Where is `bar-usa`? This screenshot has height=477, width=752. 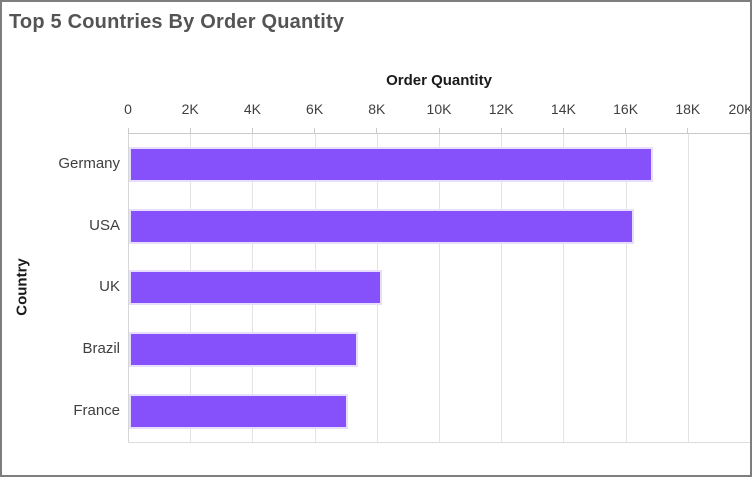
bar-usa is located at coordinates (382, 226).